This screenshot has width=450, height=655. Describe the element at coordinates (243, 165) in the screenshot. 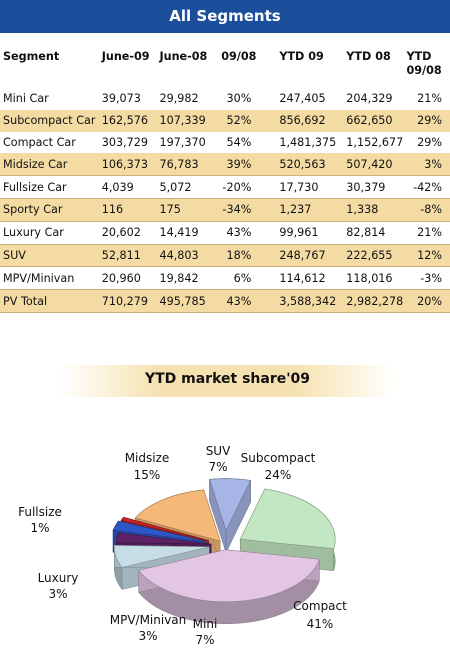

I see `cell-ratio: 39%` at that location.